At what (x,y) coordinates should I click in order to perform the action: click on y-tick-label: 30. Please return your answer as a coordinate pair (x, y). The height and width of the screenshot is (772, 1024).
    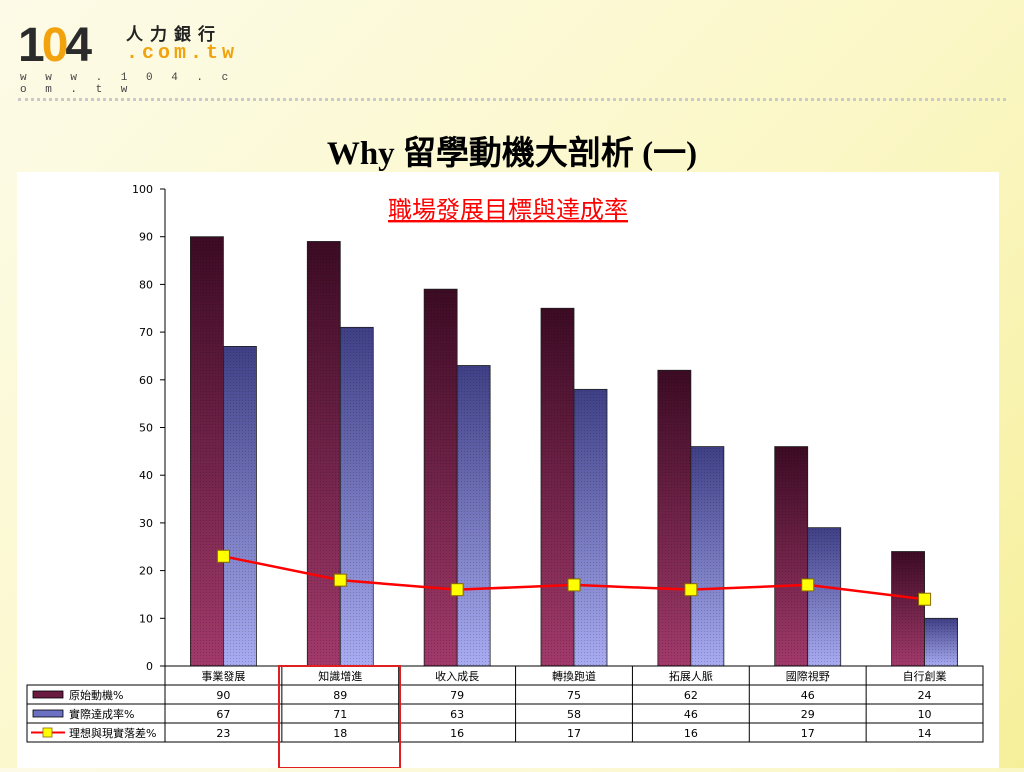
    Looking at the image, I should click on (146, 523).